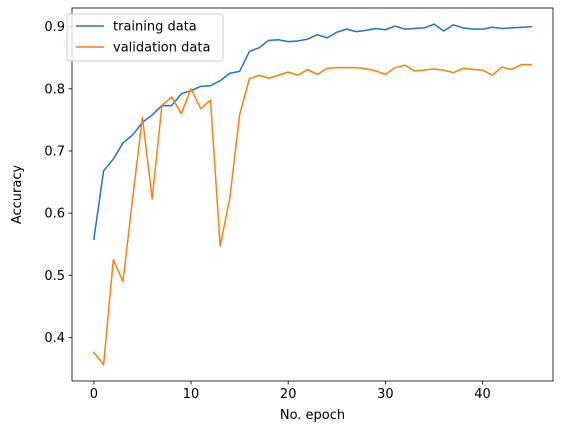 The height and width of the screenshot is (432, 567). Describe the element at coordinates (54, 338) in the screenshot. I see `y-tick-label: 0.4` at that location.